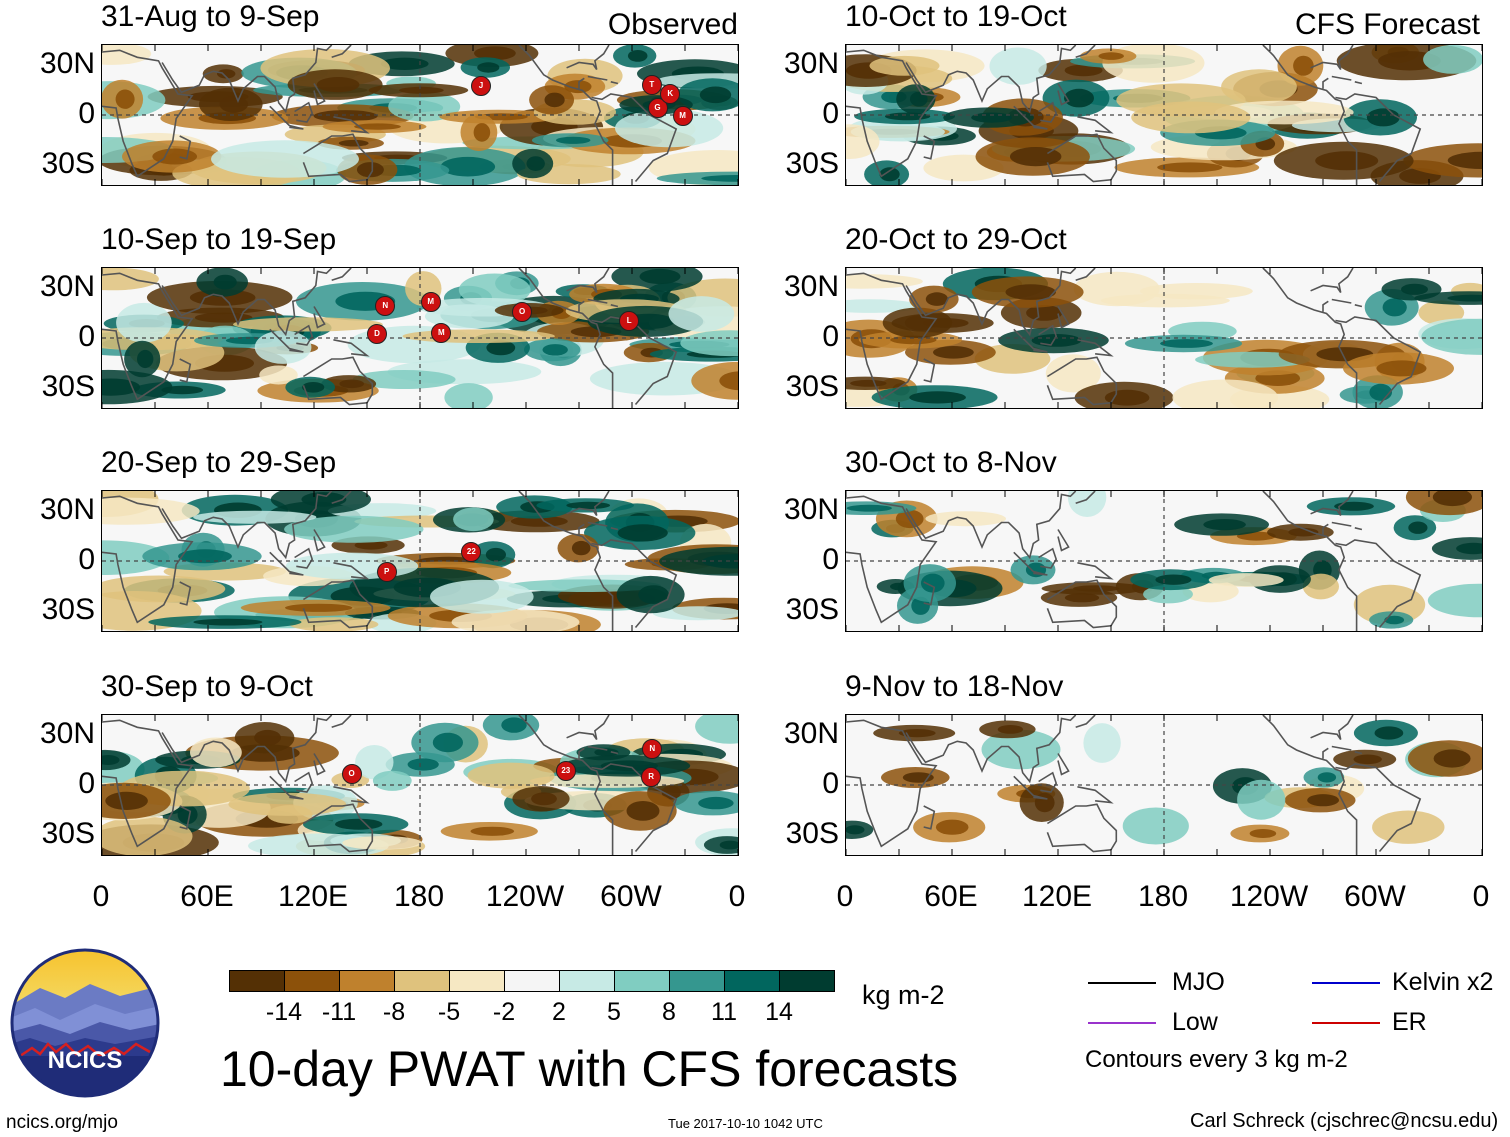 The image size is (1510, 1137). What do you see at coordinates (86, 336) in the screenshot?
I see `left-lat-label-2-2: 0` at bounding box center [86, 336].